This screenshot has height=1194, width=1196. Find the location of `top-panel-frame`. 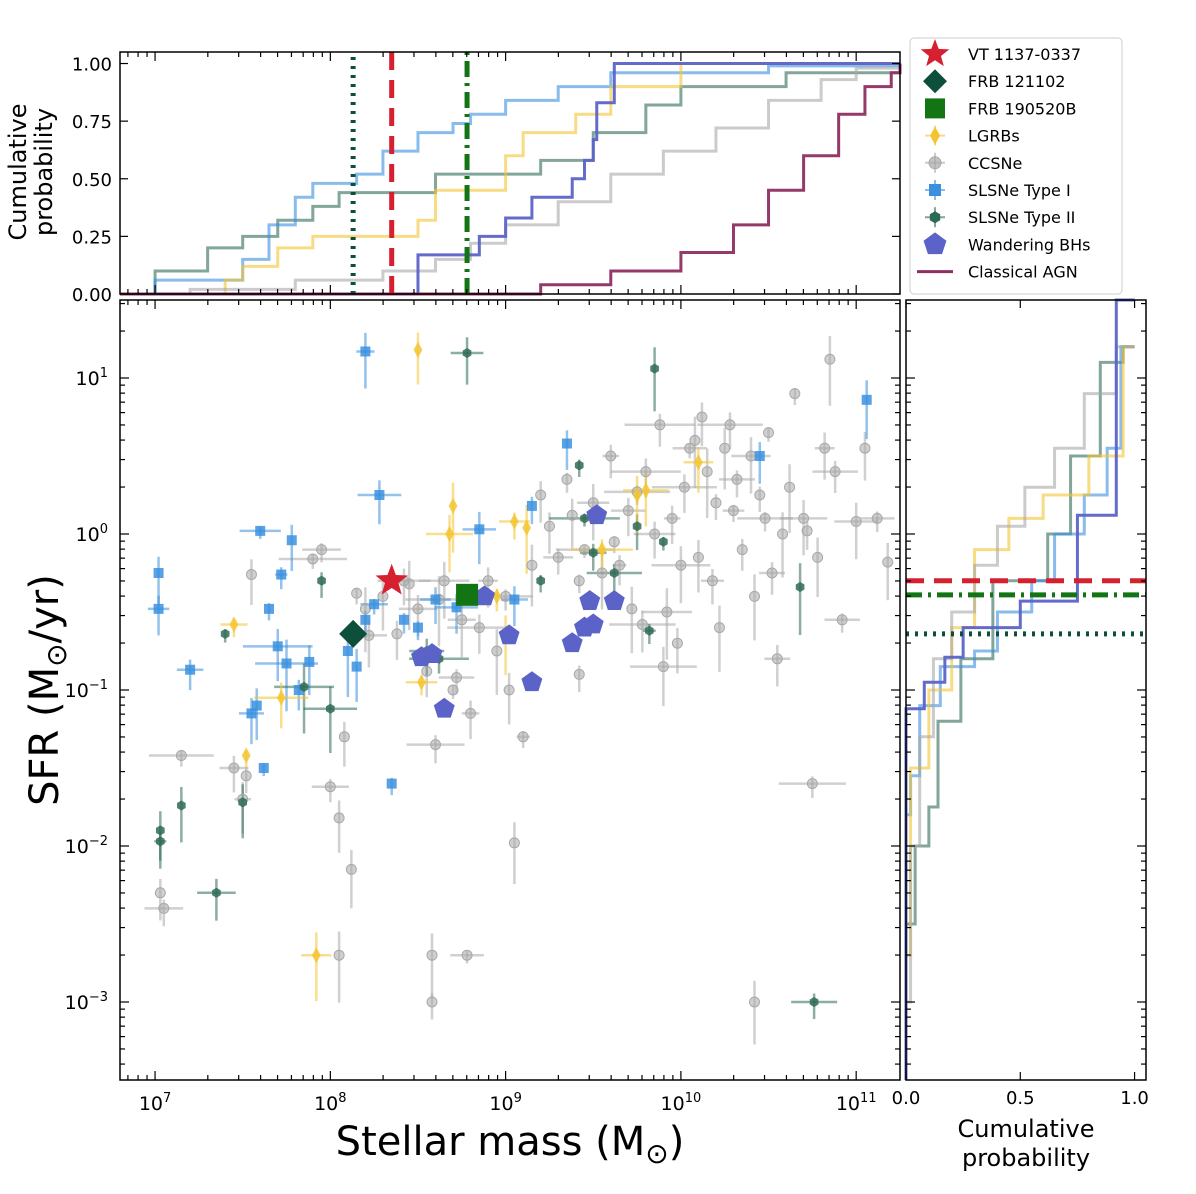

top-panel-frame is located at coordinates (510, 173).